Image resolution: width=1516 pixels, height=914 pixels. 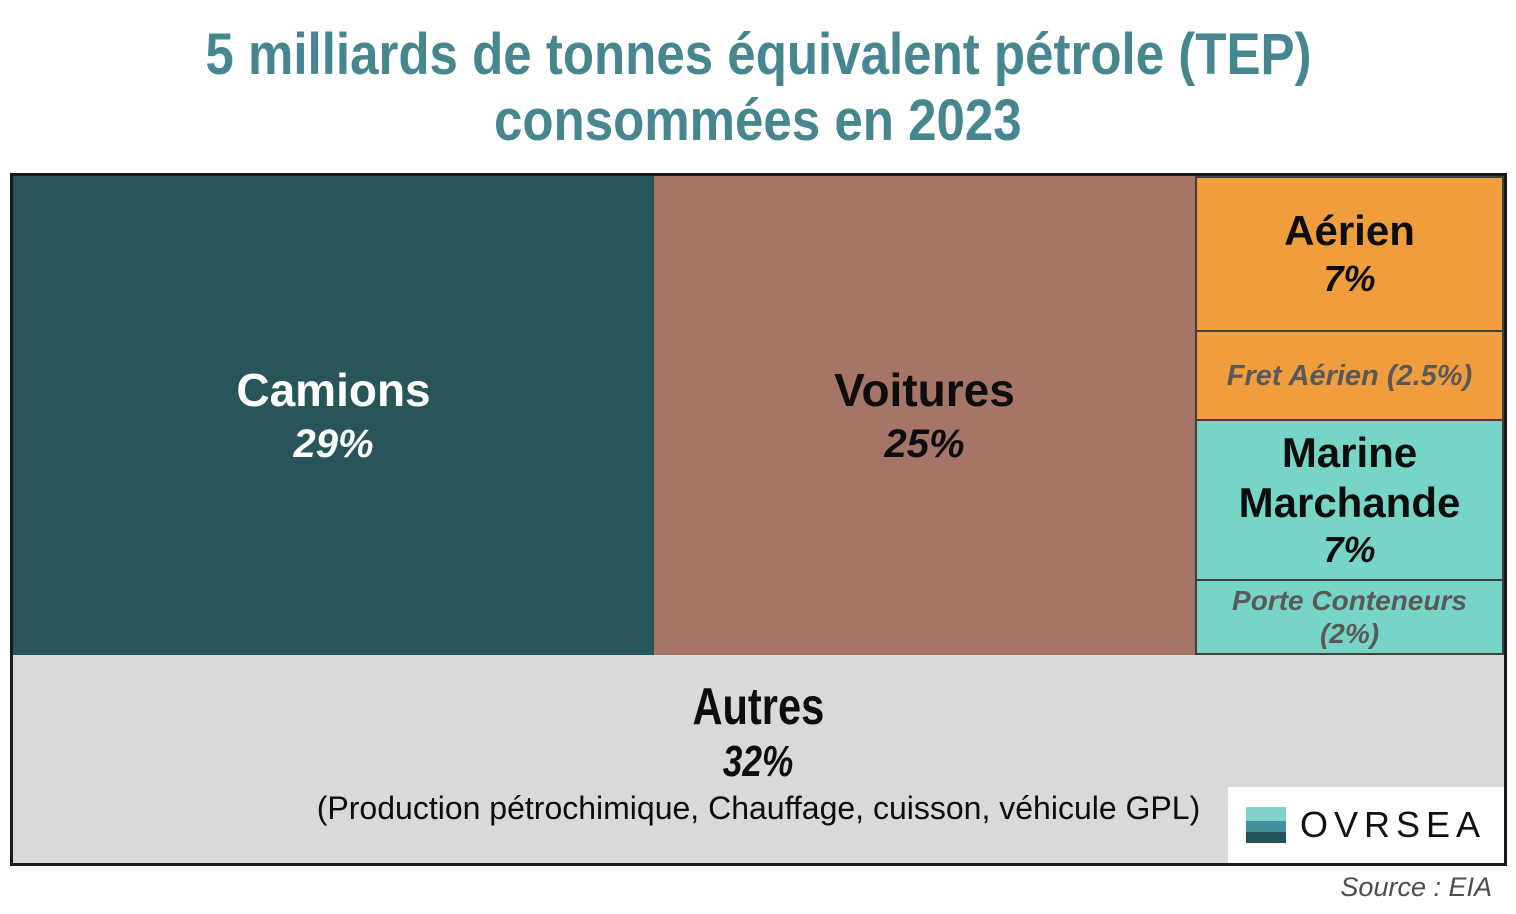 What do you see at coordinates (1393, 824) in the screenshot?
I see `ovrsea-logo-text: OVRSEA` at bounding box center [1393, 824].